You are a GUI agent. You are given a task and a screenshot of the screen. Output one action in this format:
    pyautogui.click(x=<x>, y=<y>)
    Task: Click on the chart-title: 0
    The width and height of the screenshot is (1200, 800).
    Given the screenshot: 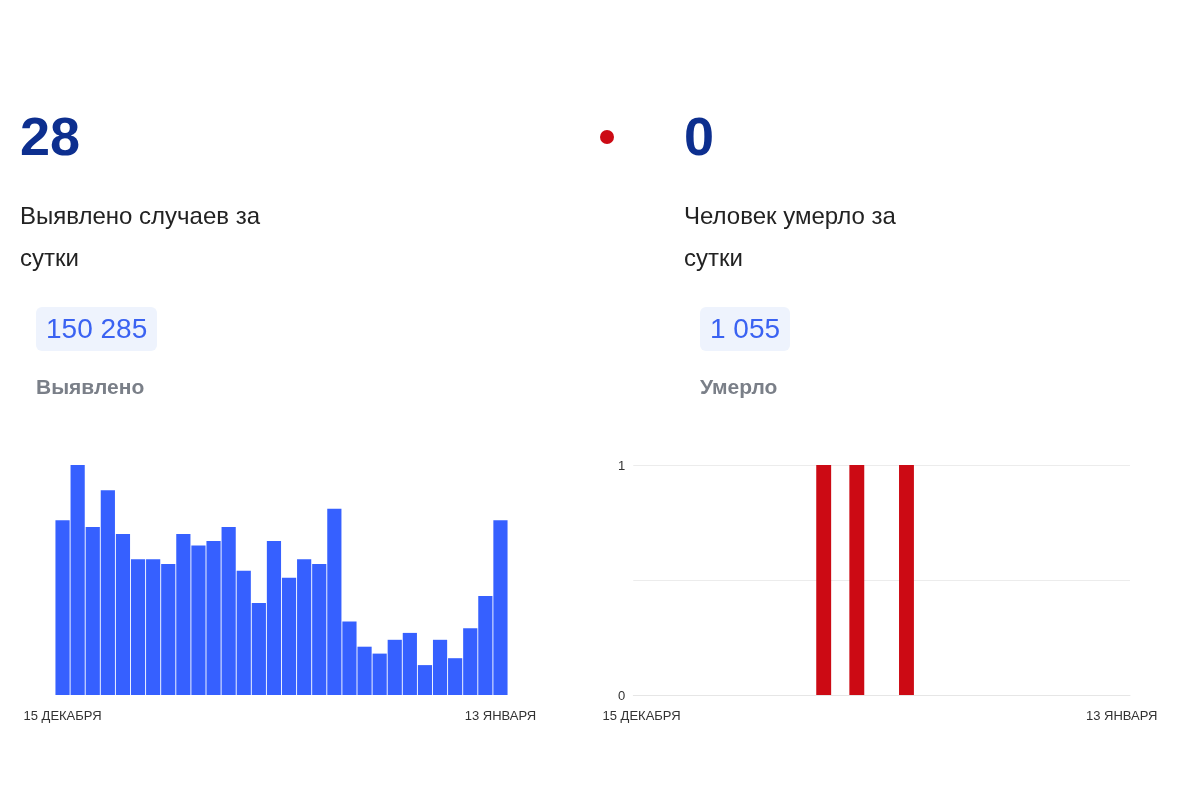 What is the action you would take?
    pyautogui.click(x=699, y=136)
    